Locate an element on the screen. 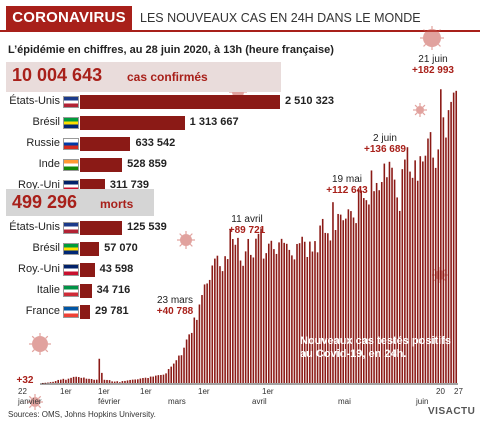 Image resolution: width=480 pixels, height=424 pixels. brand-logo: VISACTU is located at coordinates (452, 411).